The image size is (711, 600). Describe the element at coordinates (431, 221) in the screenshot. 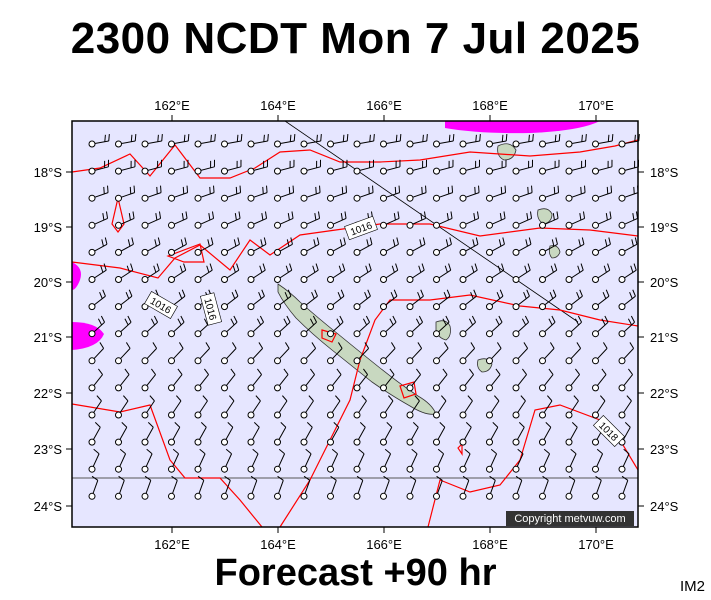

I see `boundary-line` at that location.